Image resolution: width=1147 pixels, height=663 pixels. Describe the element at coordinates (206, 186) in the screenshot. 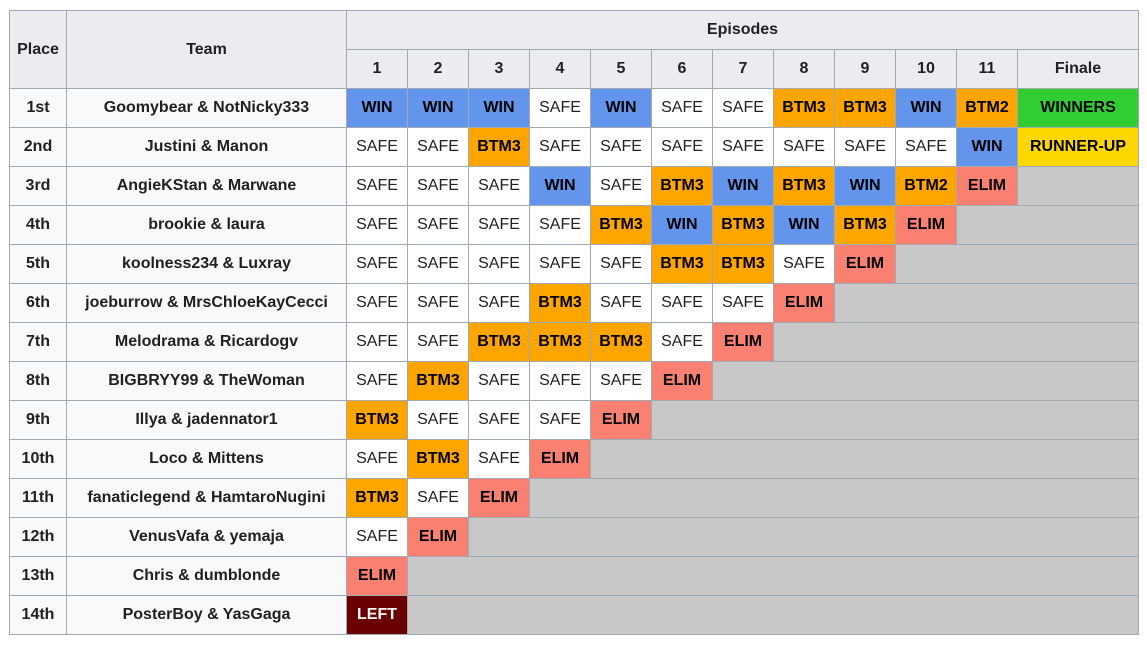

I see `team: AngieKStan & Marwane` at that location.